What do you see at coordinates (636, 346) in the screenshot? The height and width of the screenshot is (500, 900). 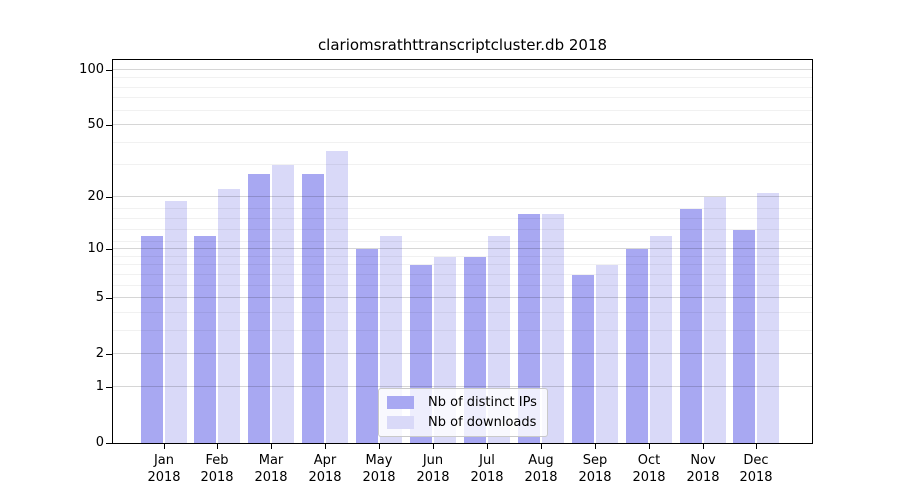 I see `bar-oct-2018-distinct-ips` at bounding box center [636, 346].